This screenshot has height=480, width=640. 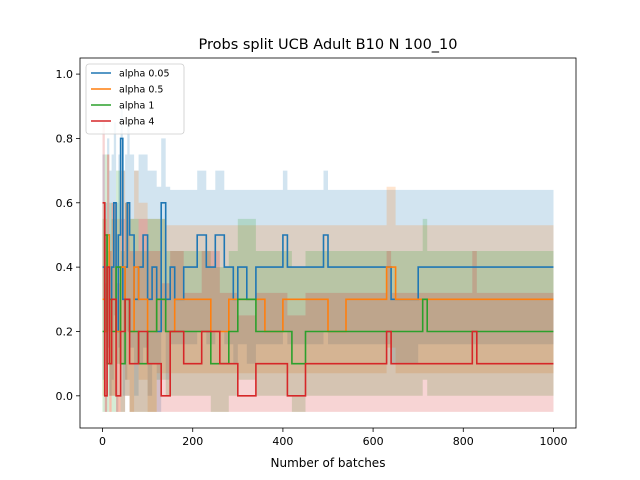 What do you see at coordinates (65, 396) in the screenshot?
I see `y-tick-label: 0.0` at bounding box center [65, 396].